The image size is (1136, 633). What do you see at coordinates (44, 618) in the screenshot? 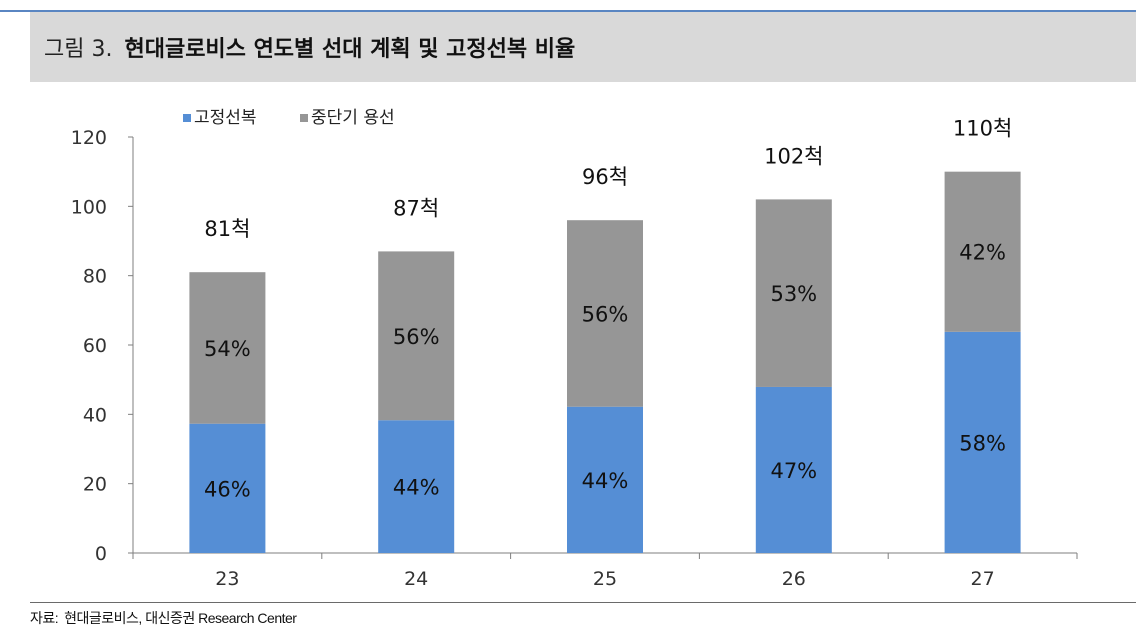
I see `source-label: 자료:` at bounding box center [44, 618].